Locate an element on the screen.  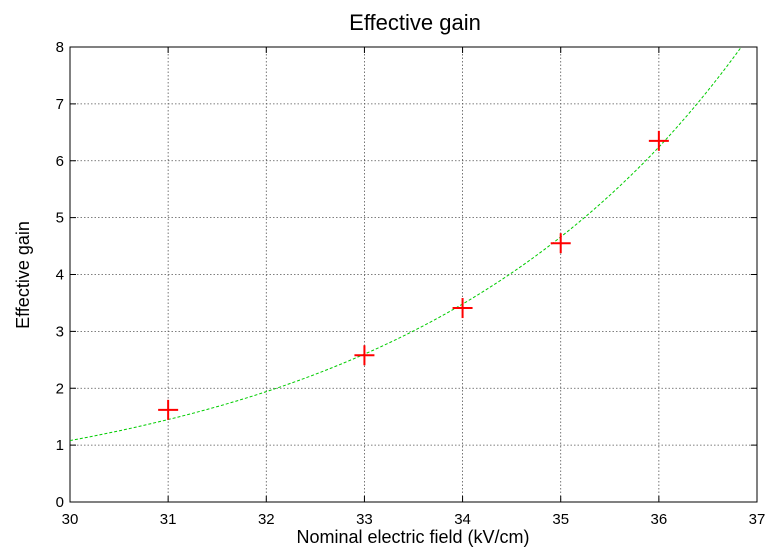
x-tick-label: 31 is located at coordinates (168, 519).